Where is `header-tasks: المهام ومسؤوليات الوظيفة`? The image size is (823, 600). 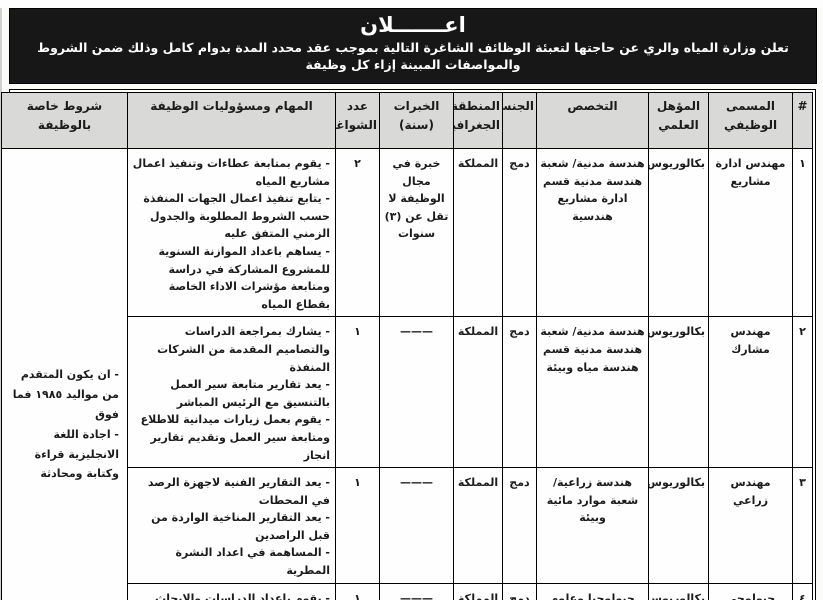
header-tasks: المهام ومسؤوليات الوظيفة is located at coordinates (231, 120).